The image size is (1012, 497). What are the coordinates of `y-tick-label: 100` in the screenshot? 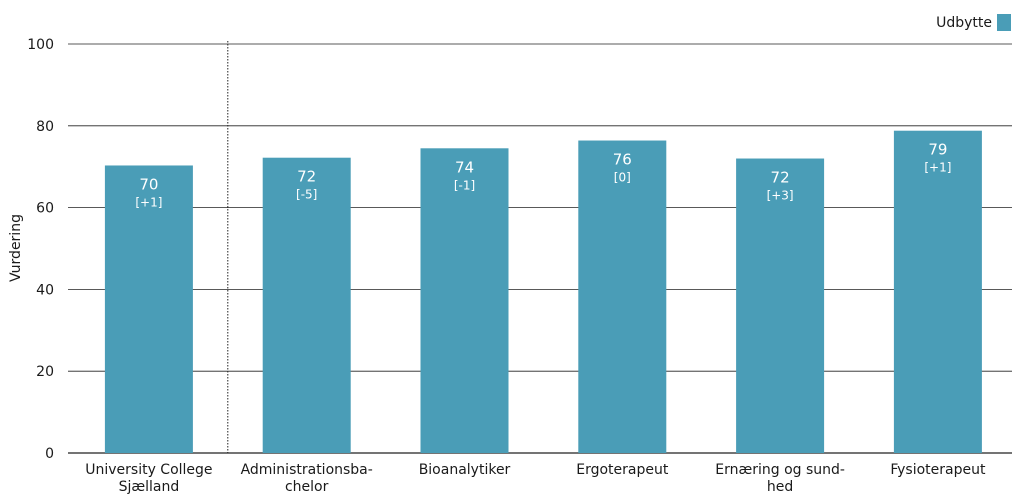 It's located at (40, 45).